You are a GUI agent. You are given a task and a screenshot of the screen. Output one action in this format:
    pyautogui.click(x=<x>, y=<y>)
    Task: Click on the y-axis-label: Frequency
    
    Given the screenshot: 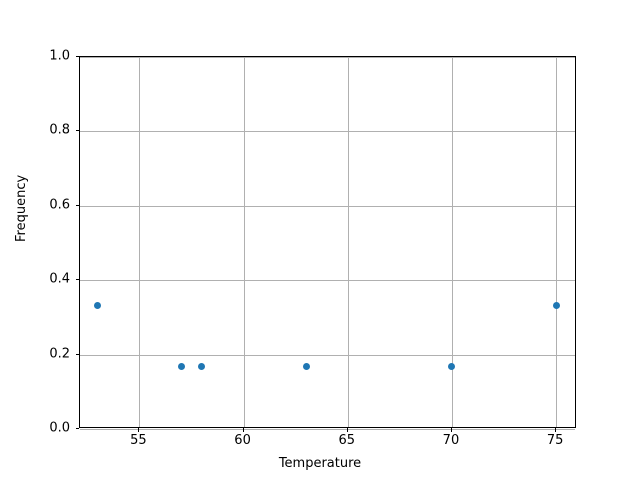 What is the action you would take?
    pyautogui.click(x=21, y=208)
    